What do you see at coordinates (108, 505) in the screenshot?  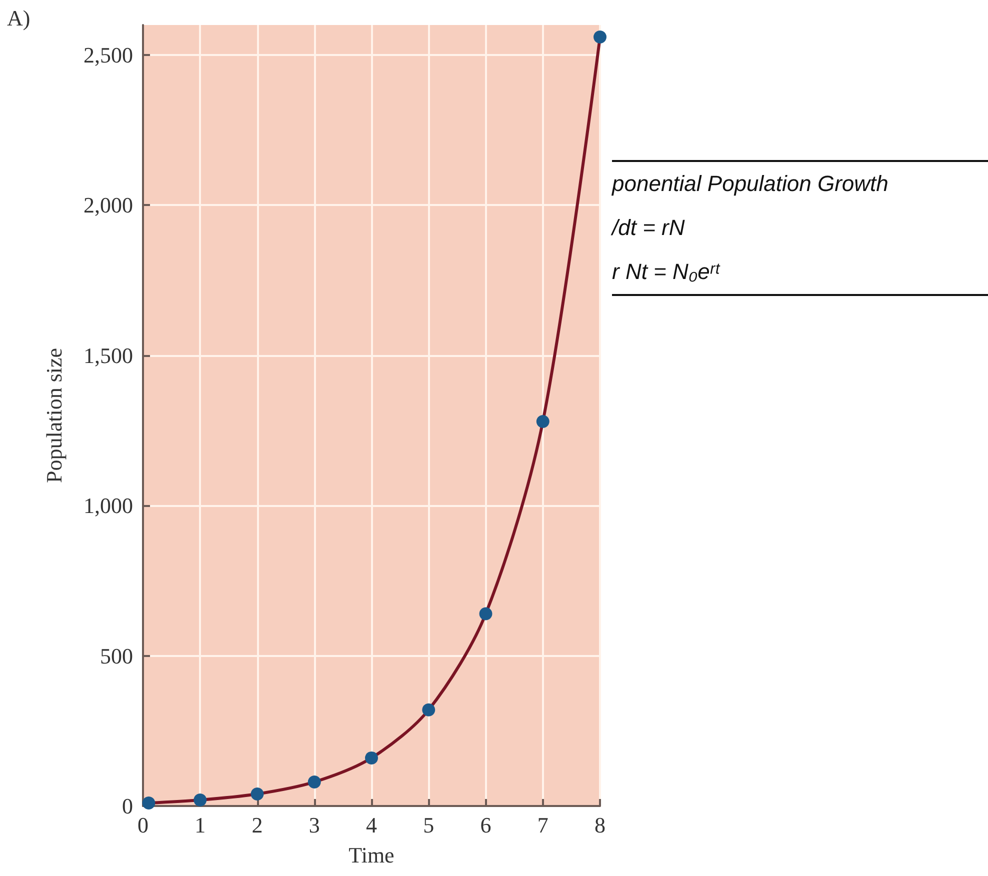 I see `y-tick-label: 1,000` at bounding box center [108, 505].